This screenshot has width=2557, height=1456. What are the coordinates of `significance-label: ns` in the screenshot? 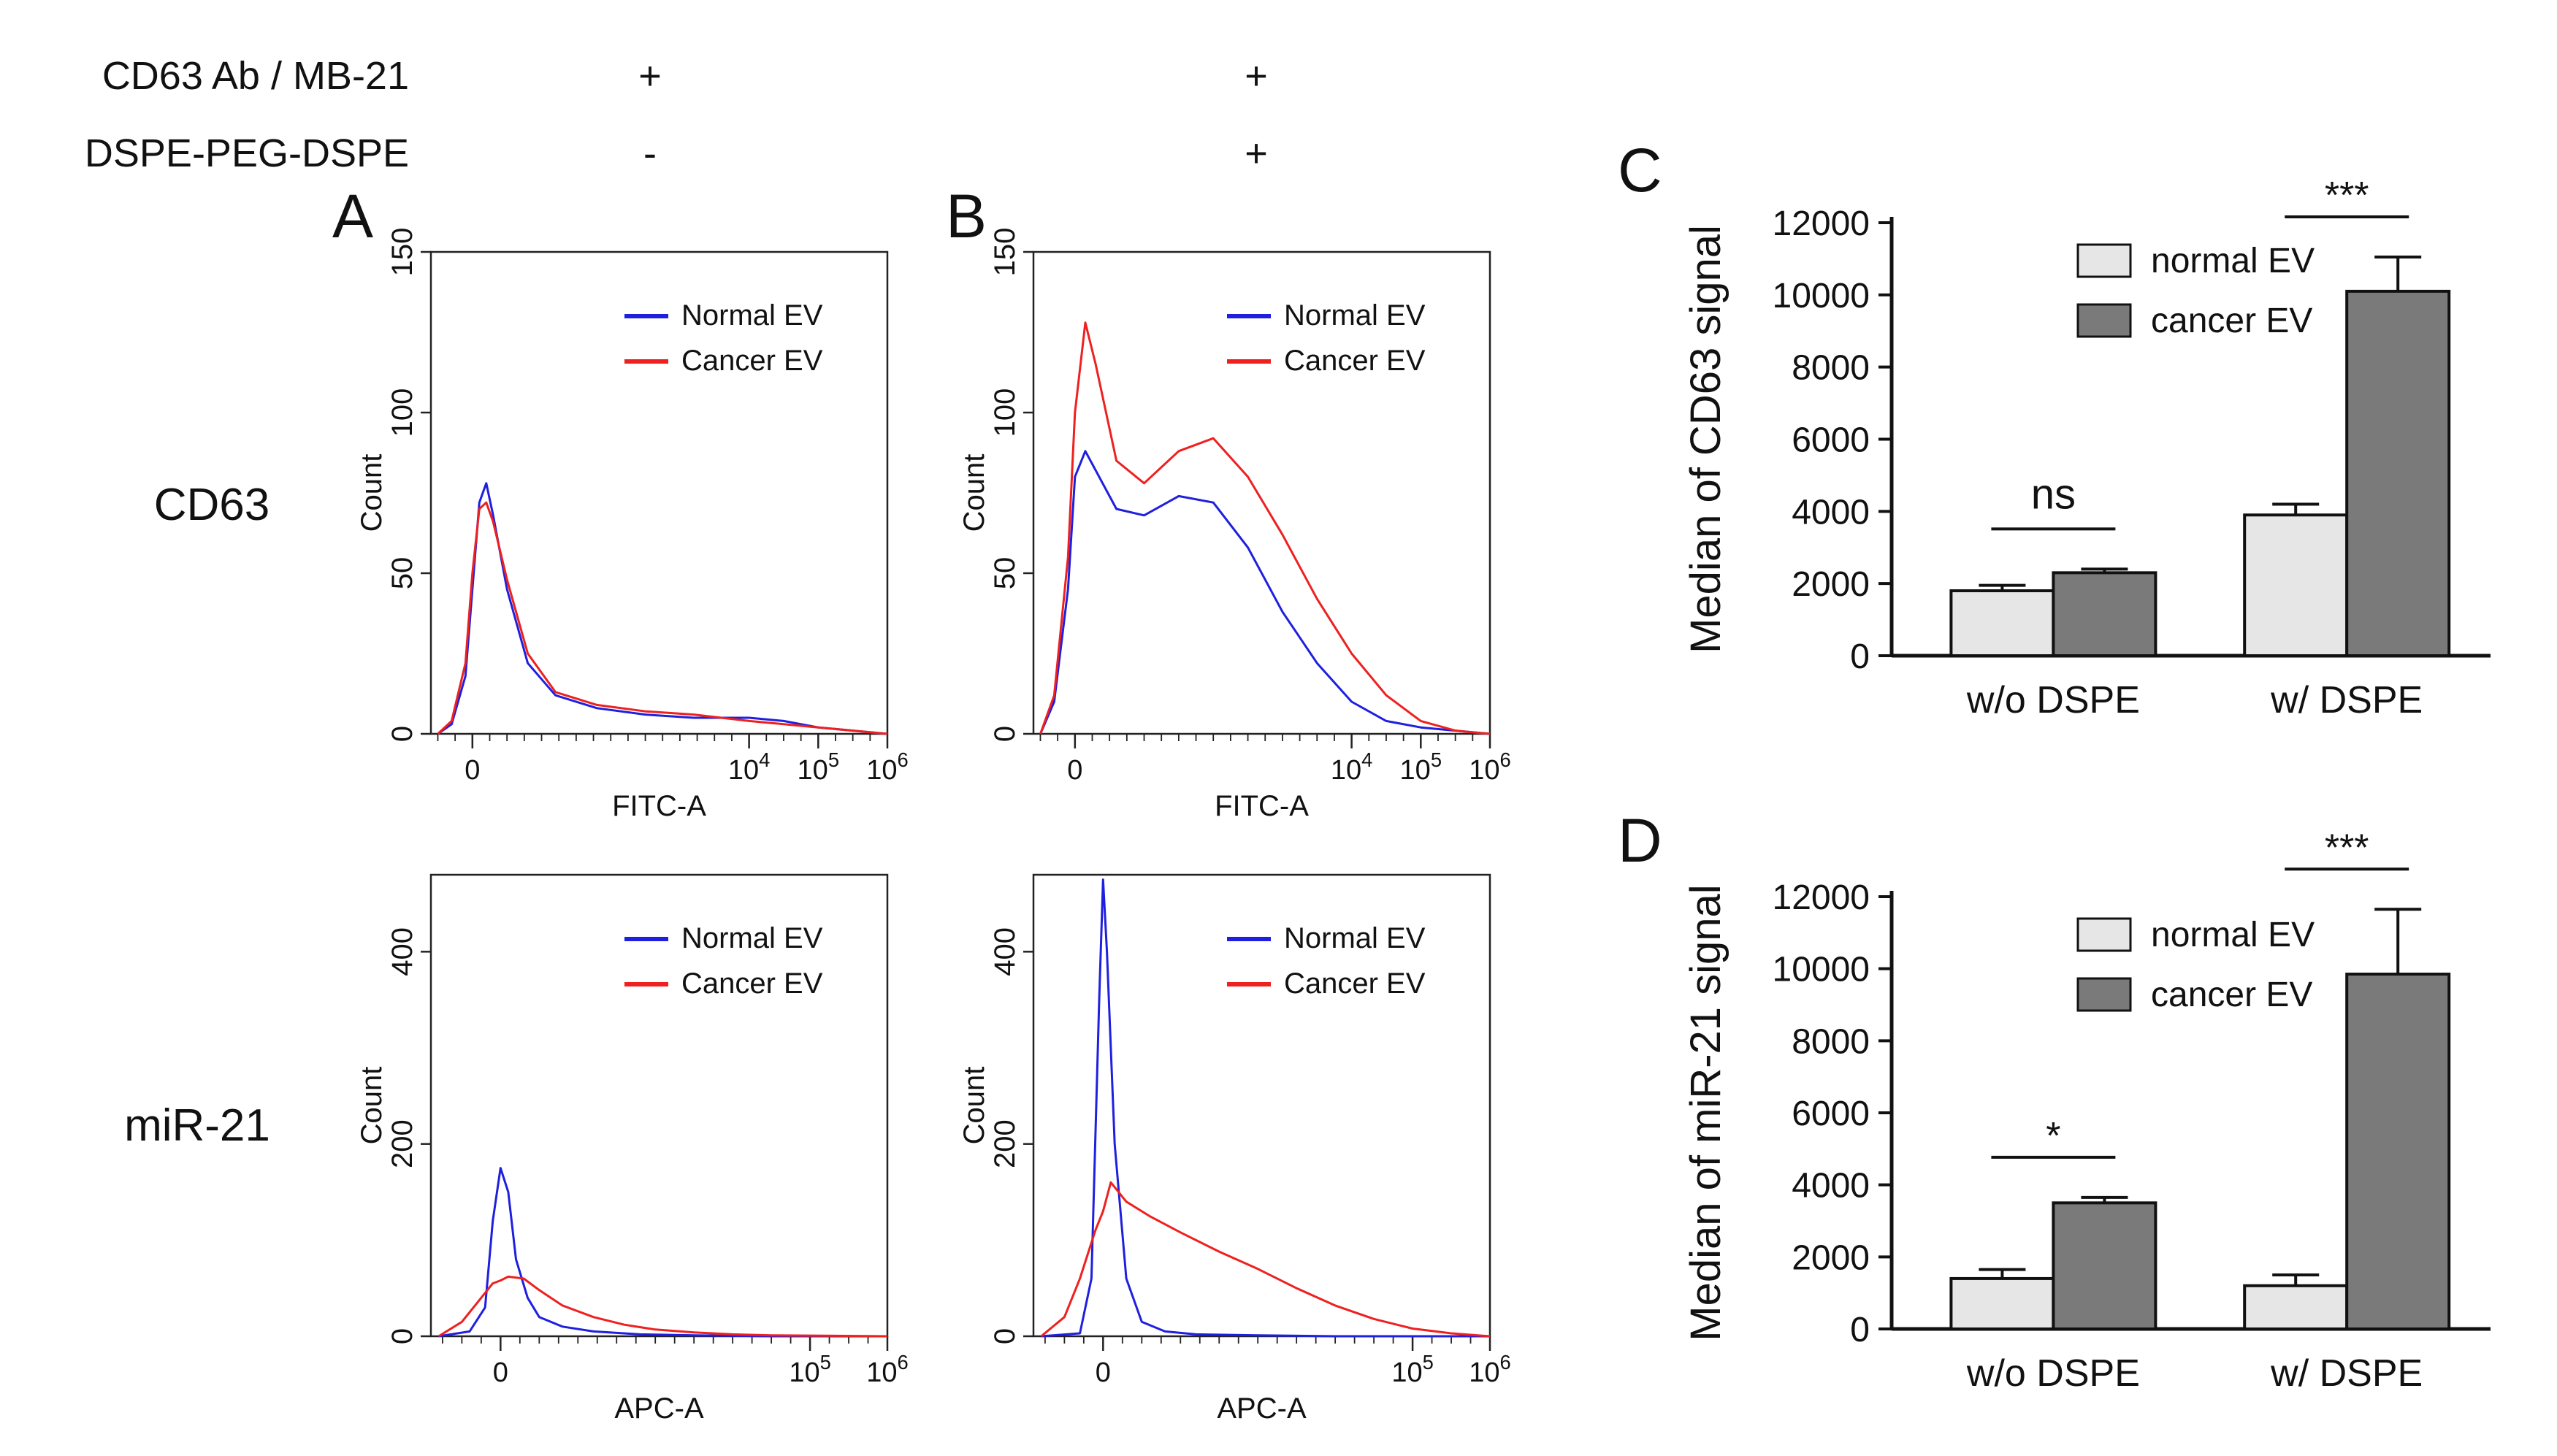 It's located at (2053, 494).